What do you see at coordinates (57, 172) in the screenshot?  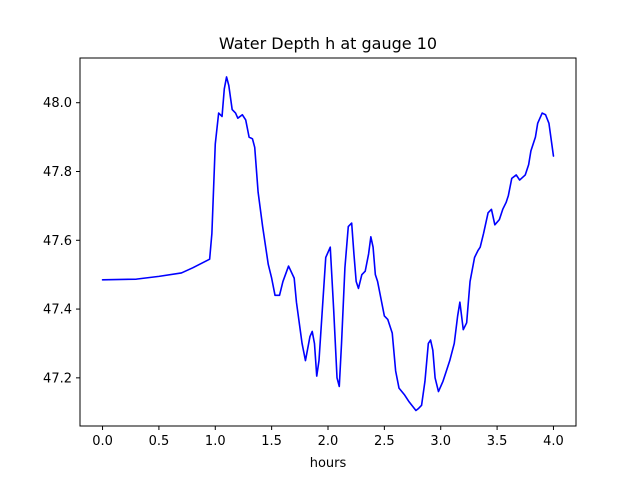 I see `y-tick-label: 47.8` at bounding box center [57, 172].